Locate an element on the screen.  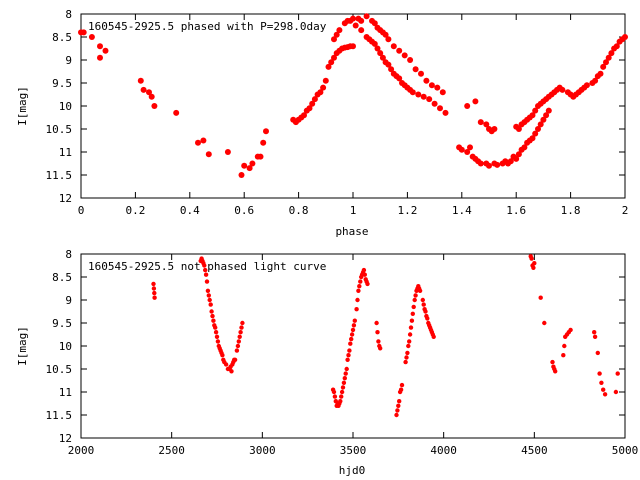
unphased-y-tick-label: 8 is located at coordinates (68, 254).